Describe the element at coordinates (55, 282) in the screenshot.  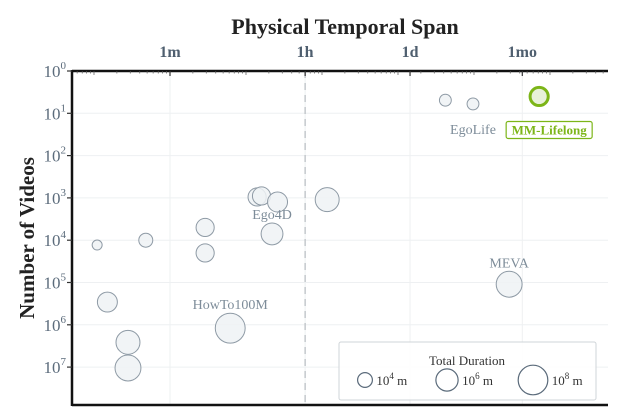
I see `y-tick-label: 10⁵` at that location.